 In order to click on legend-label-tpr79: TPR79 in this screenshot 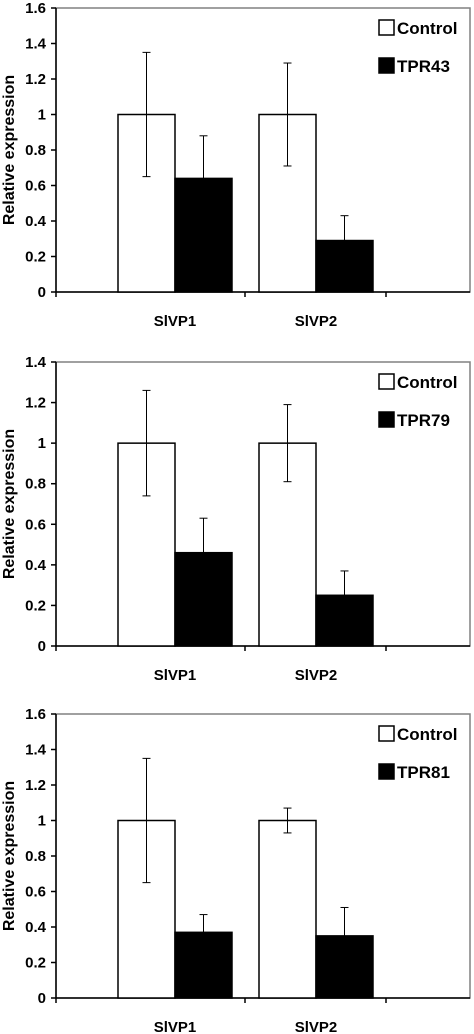, I will do `click(423, 420)`.